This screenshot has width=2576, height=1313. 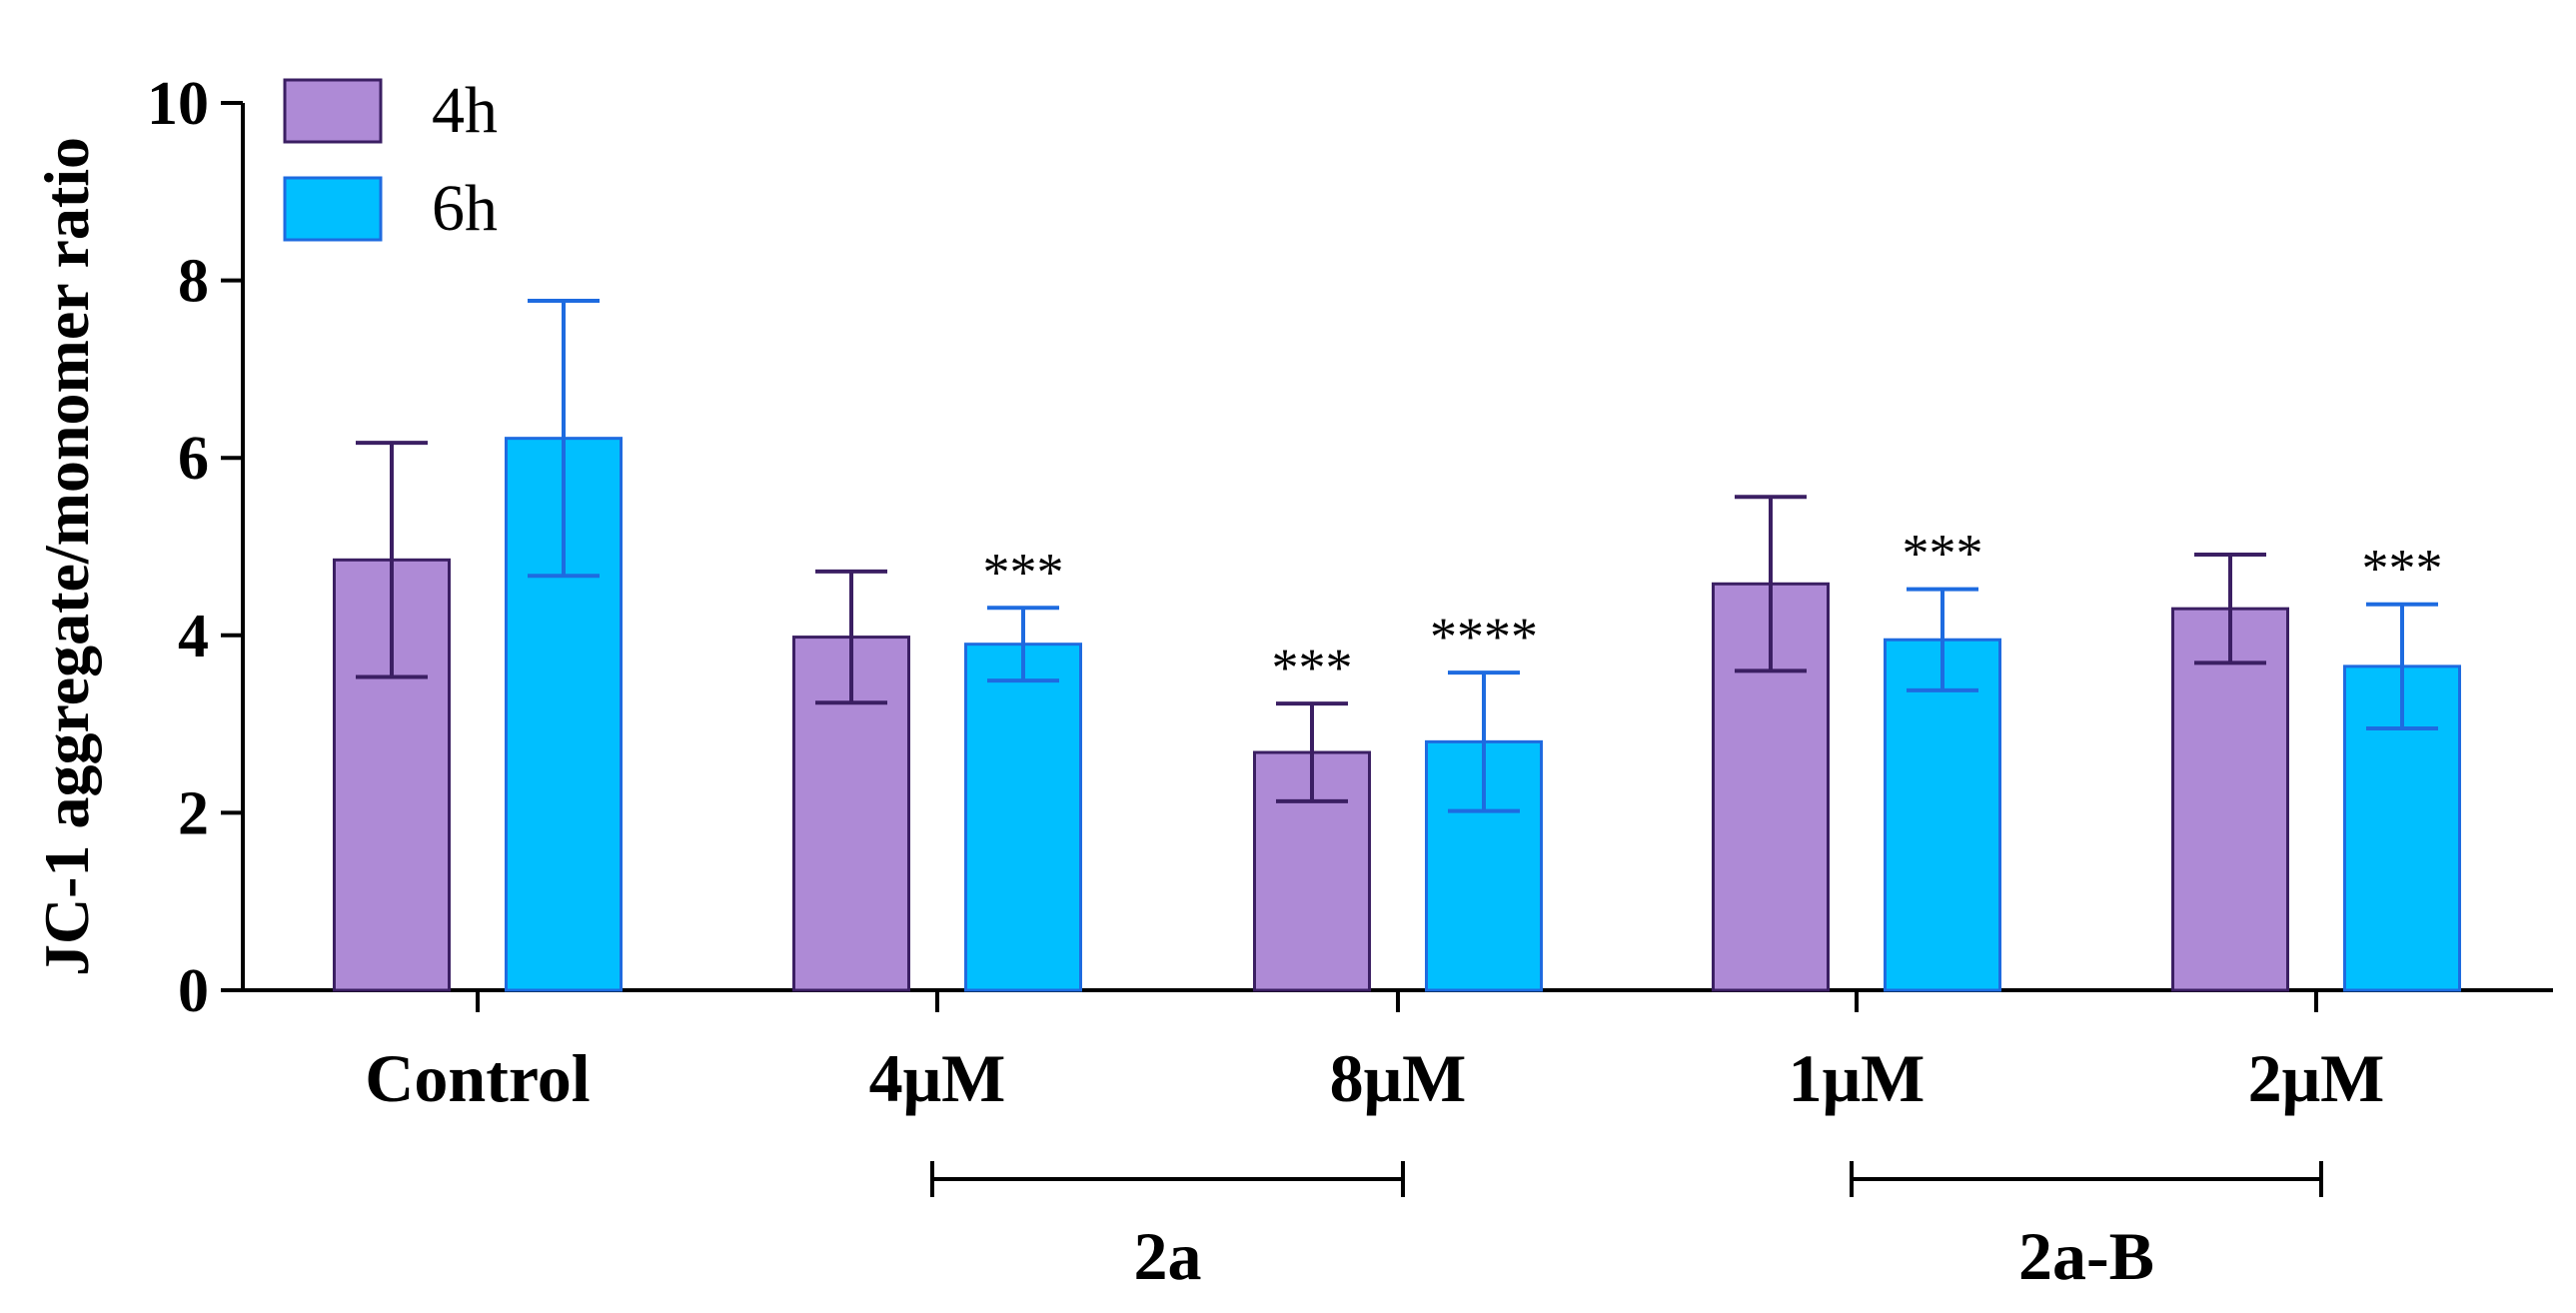 I want to click on x-category-label: 1μM, so click(x=1857, y=1078).